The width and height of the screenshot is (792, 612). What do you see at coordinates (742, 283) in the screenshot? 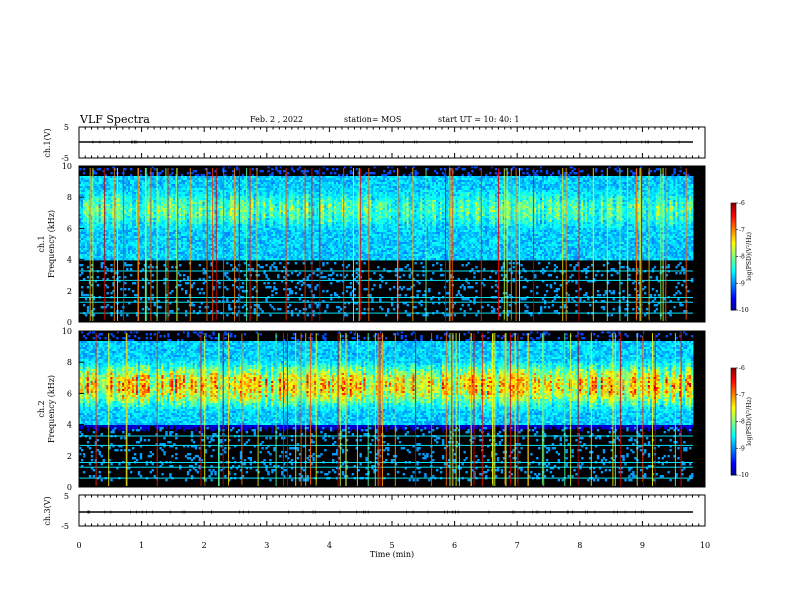
I see `colorbar-tick-label: -9` at bounding box center [742, 283].